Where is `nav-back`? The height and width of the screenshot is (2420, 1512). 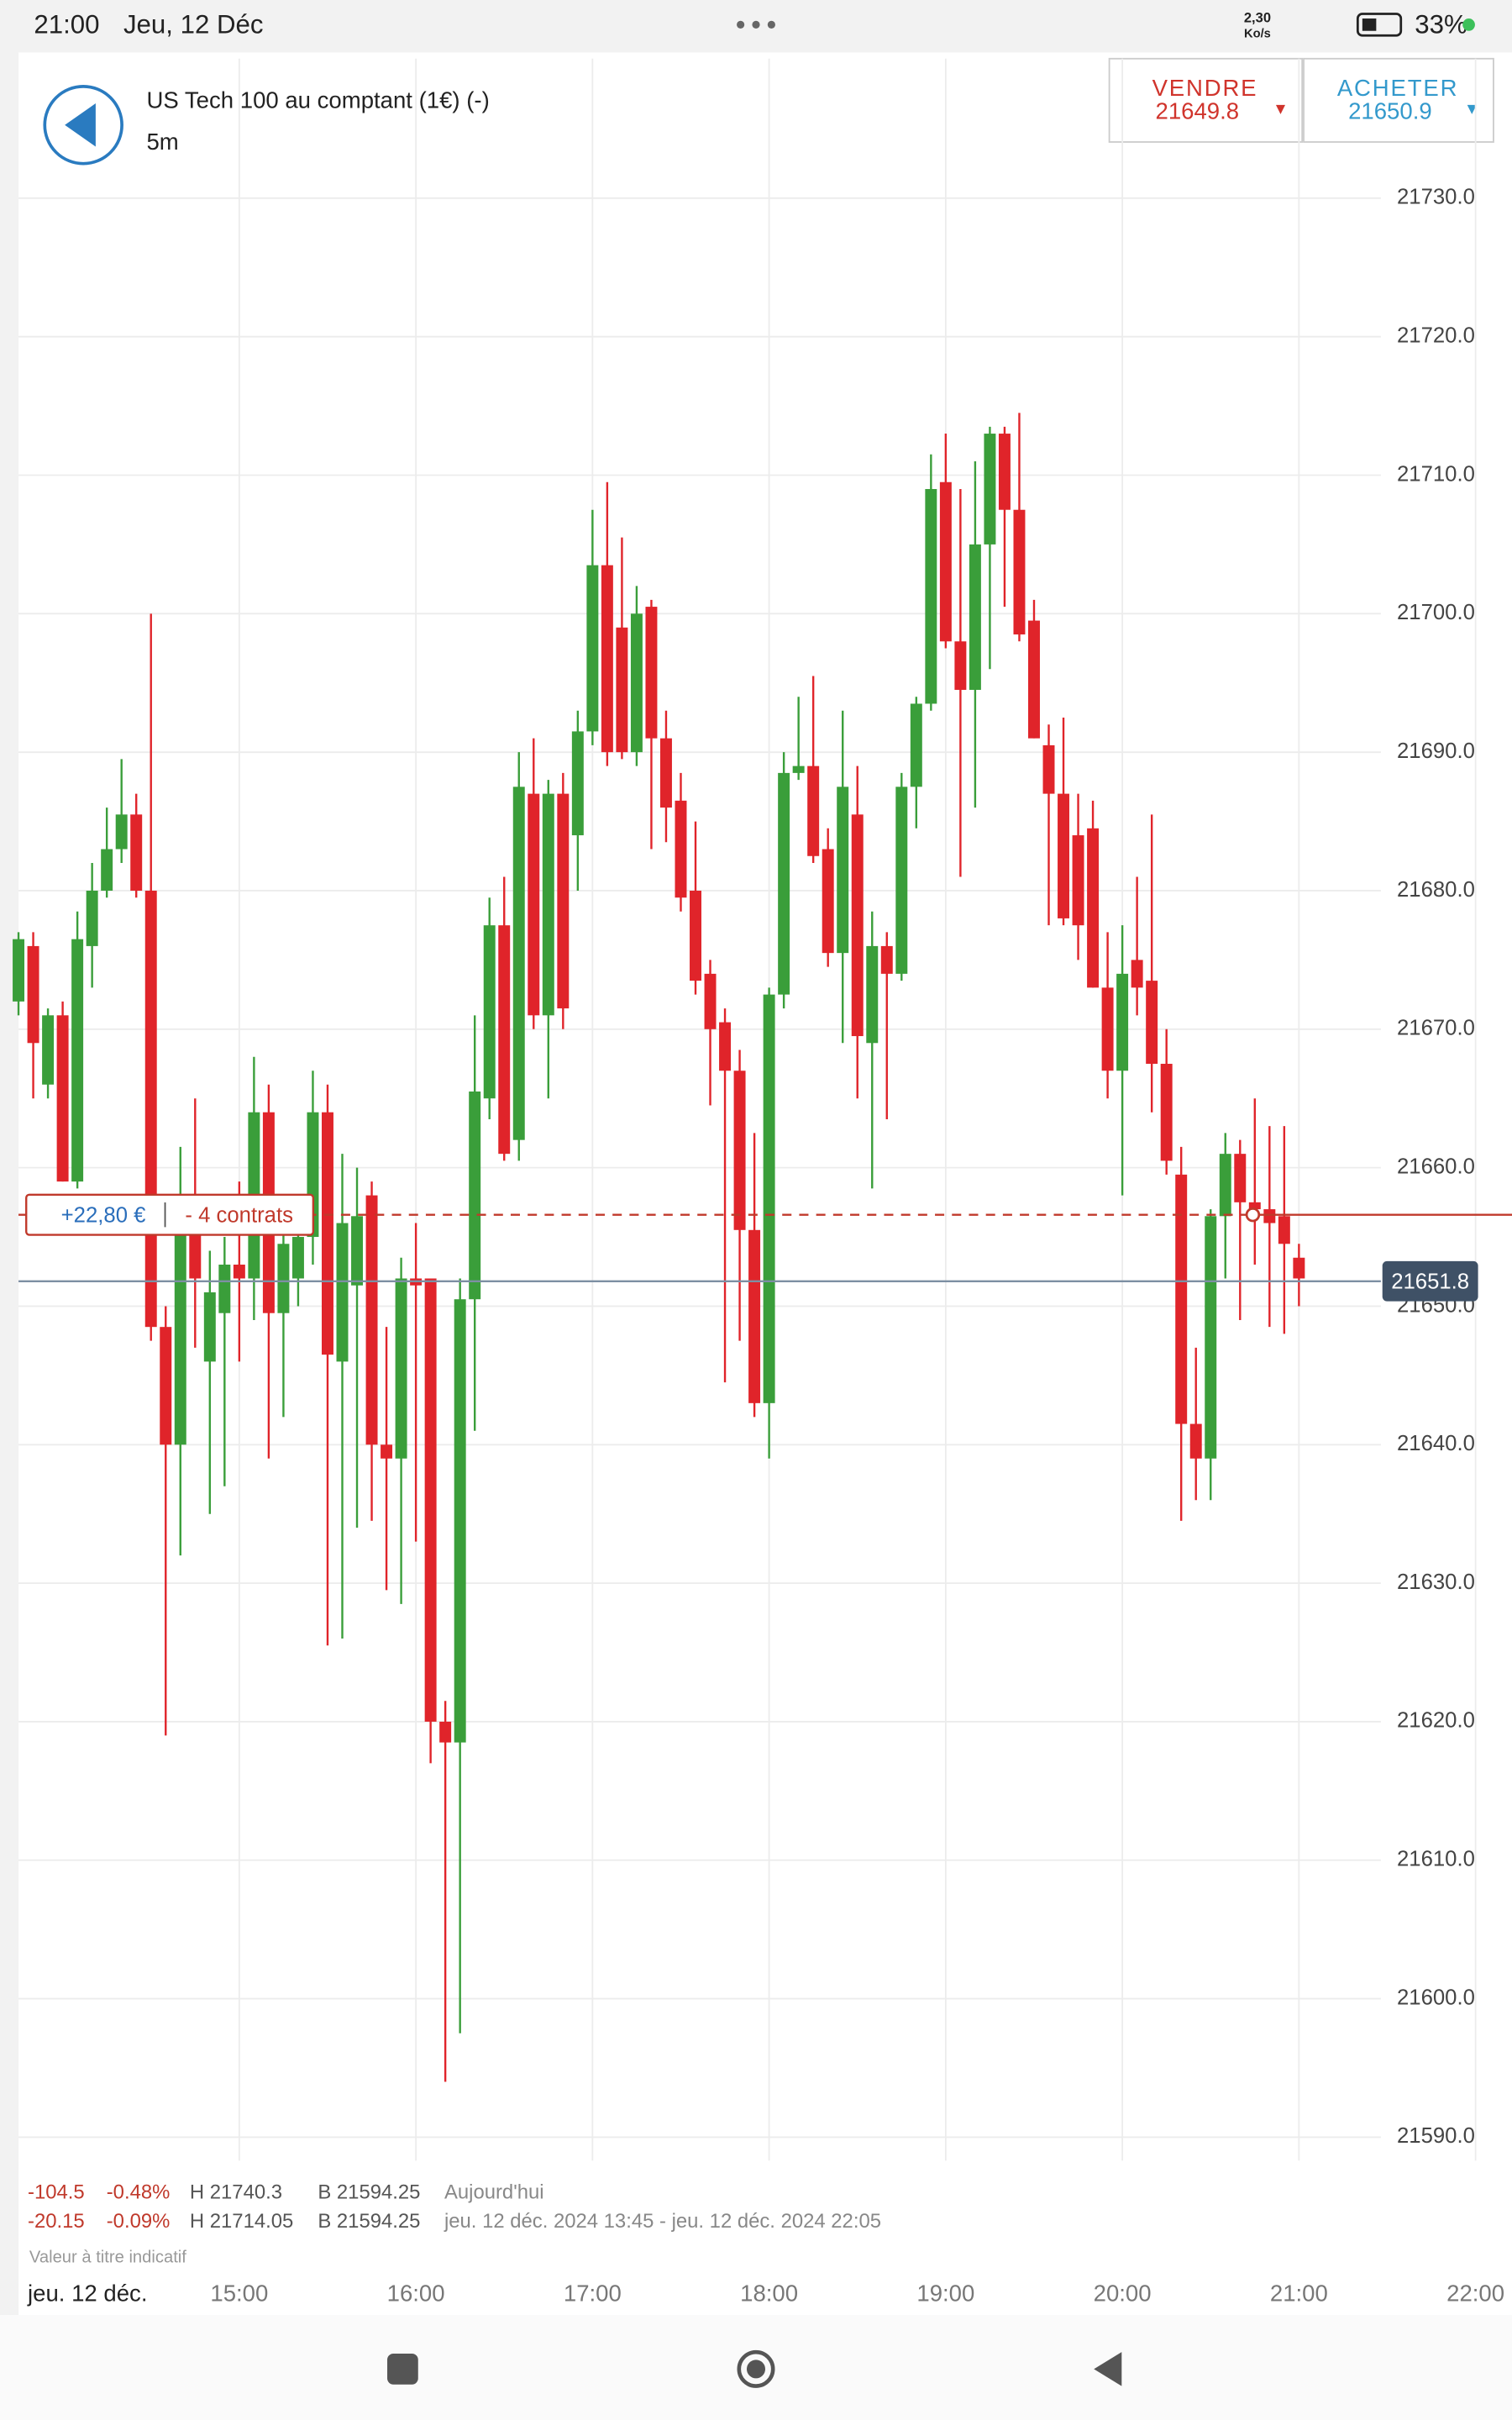 nav-back is located at coordinates (1108, 2369).